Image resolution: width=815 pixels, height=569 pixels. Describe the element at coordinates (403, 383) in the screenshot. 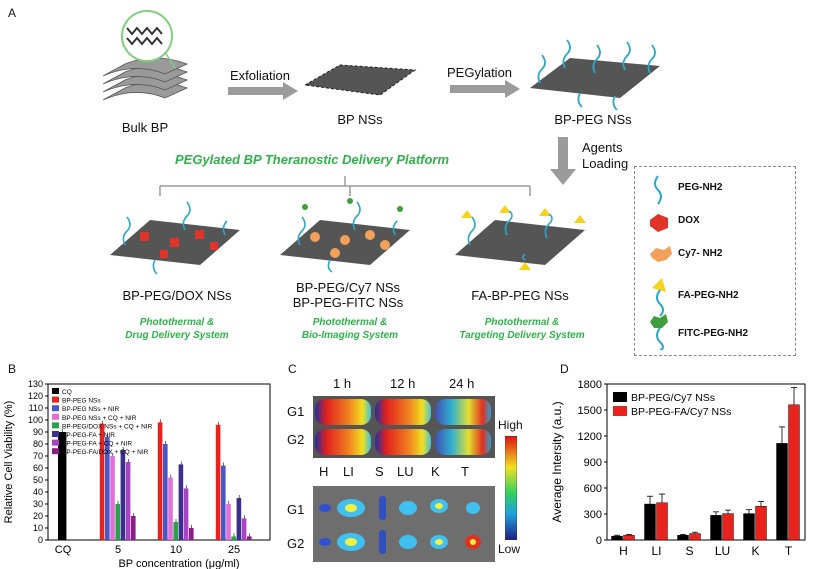

I see `time-12h: 12 h` at that location.